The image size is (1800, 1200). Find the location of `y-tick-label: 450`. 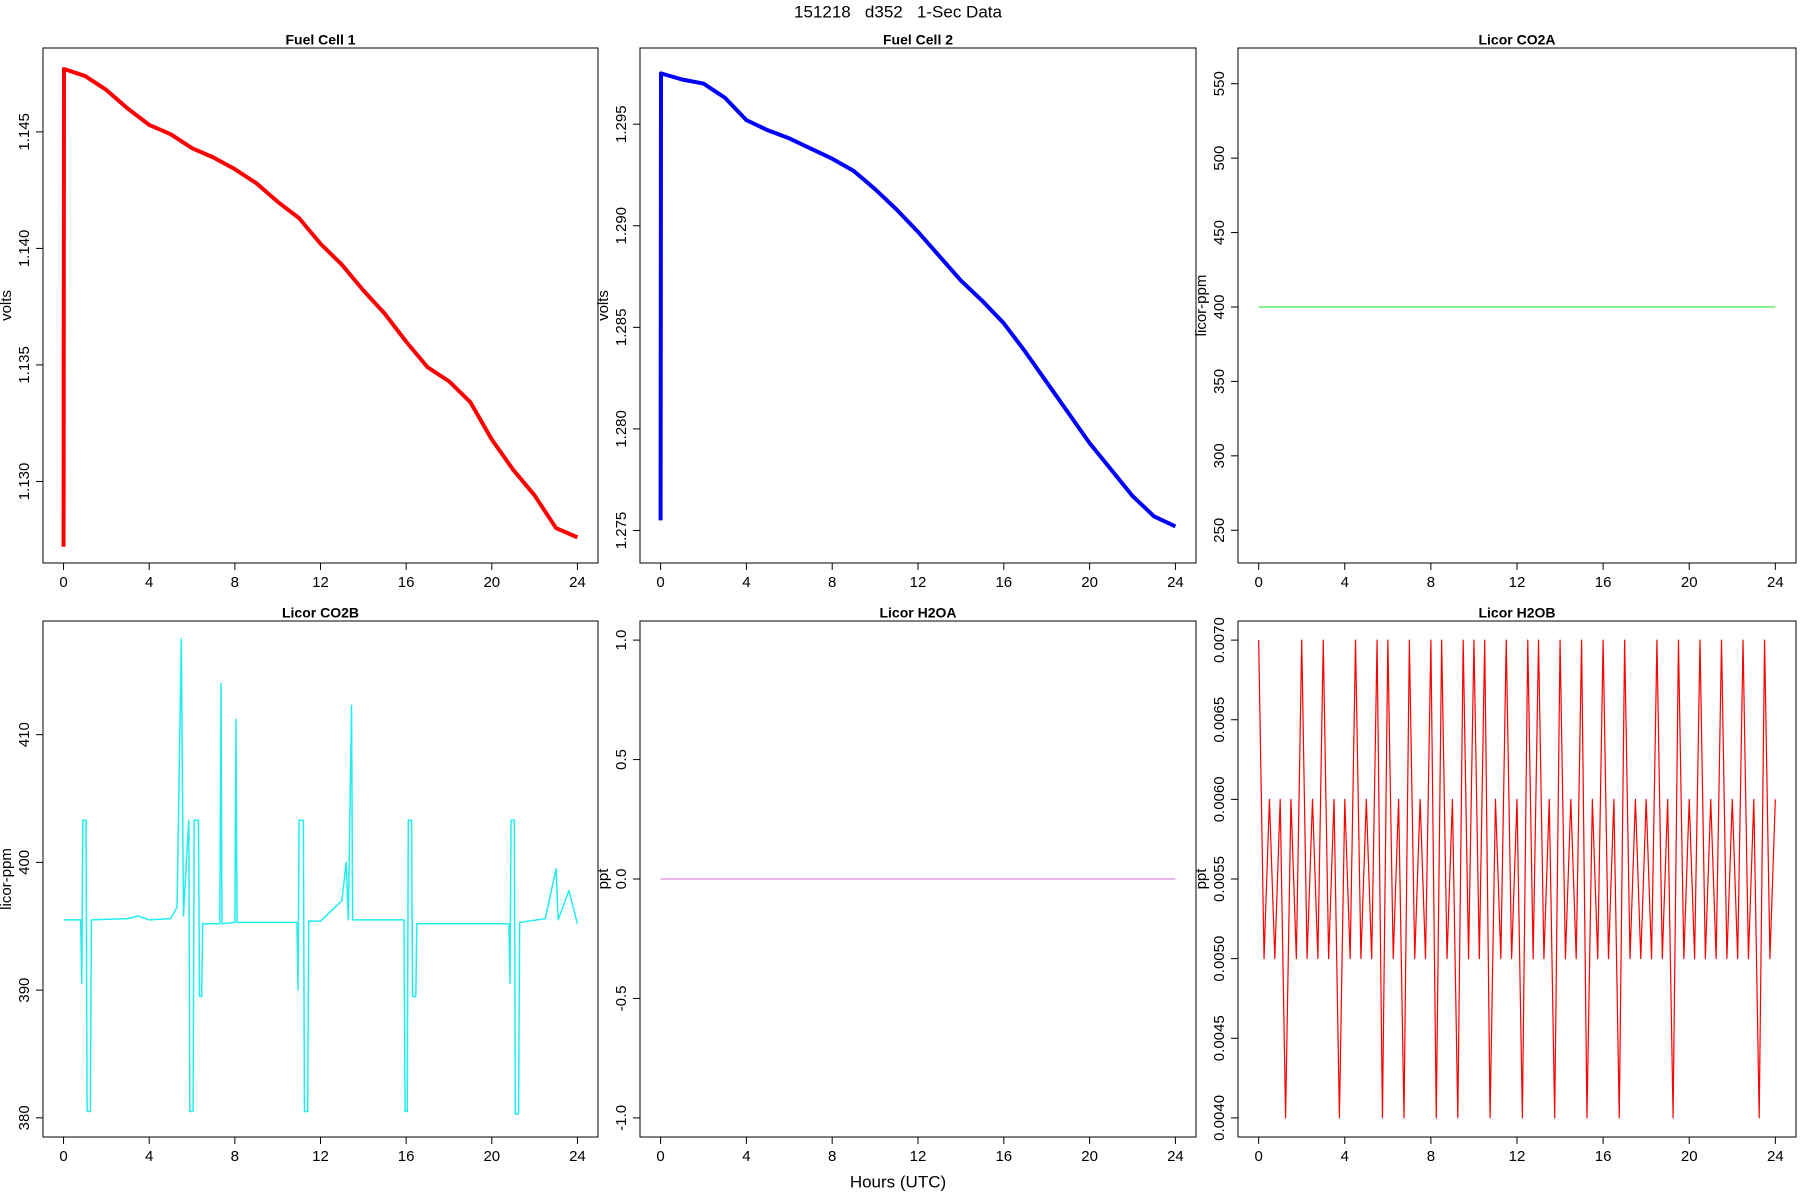

y-tick-label: 450 is located at coordinates (1219, 232).